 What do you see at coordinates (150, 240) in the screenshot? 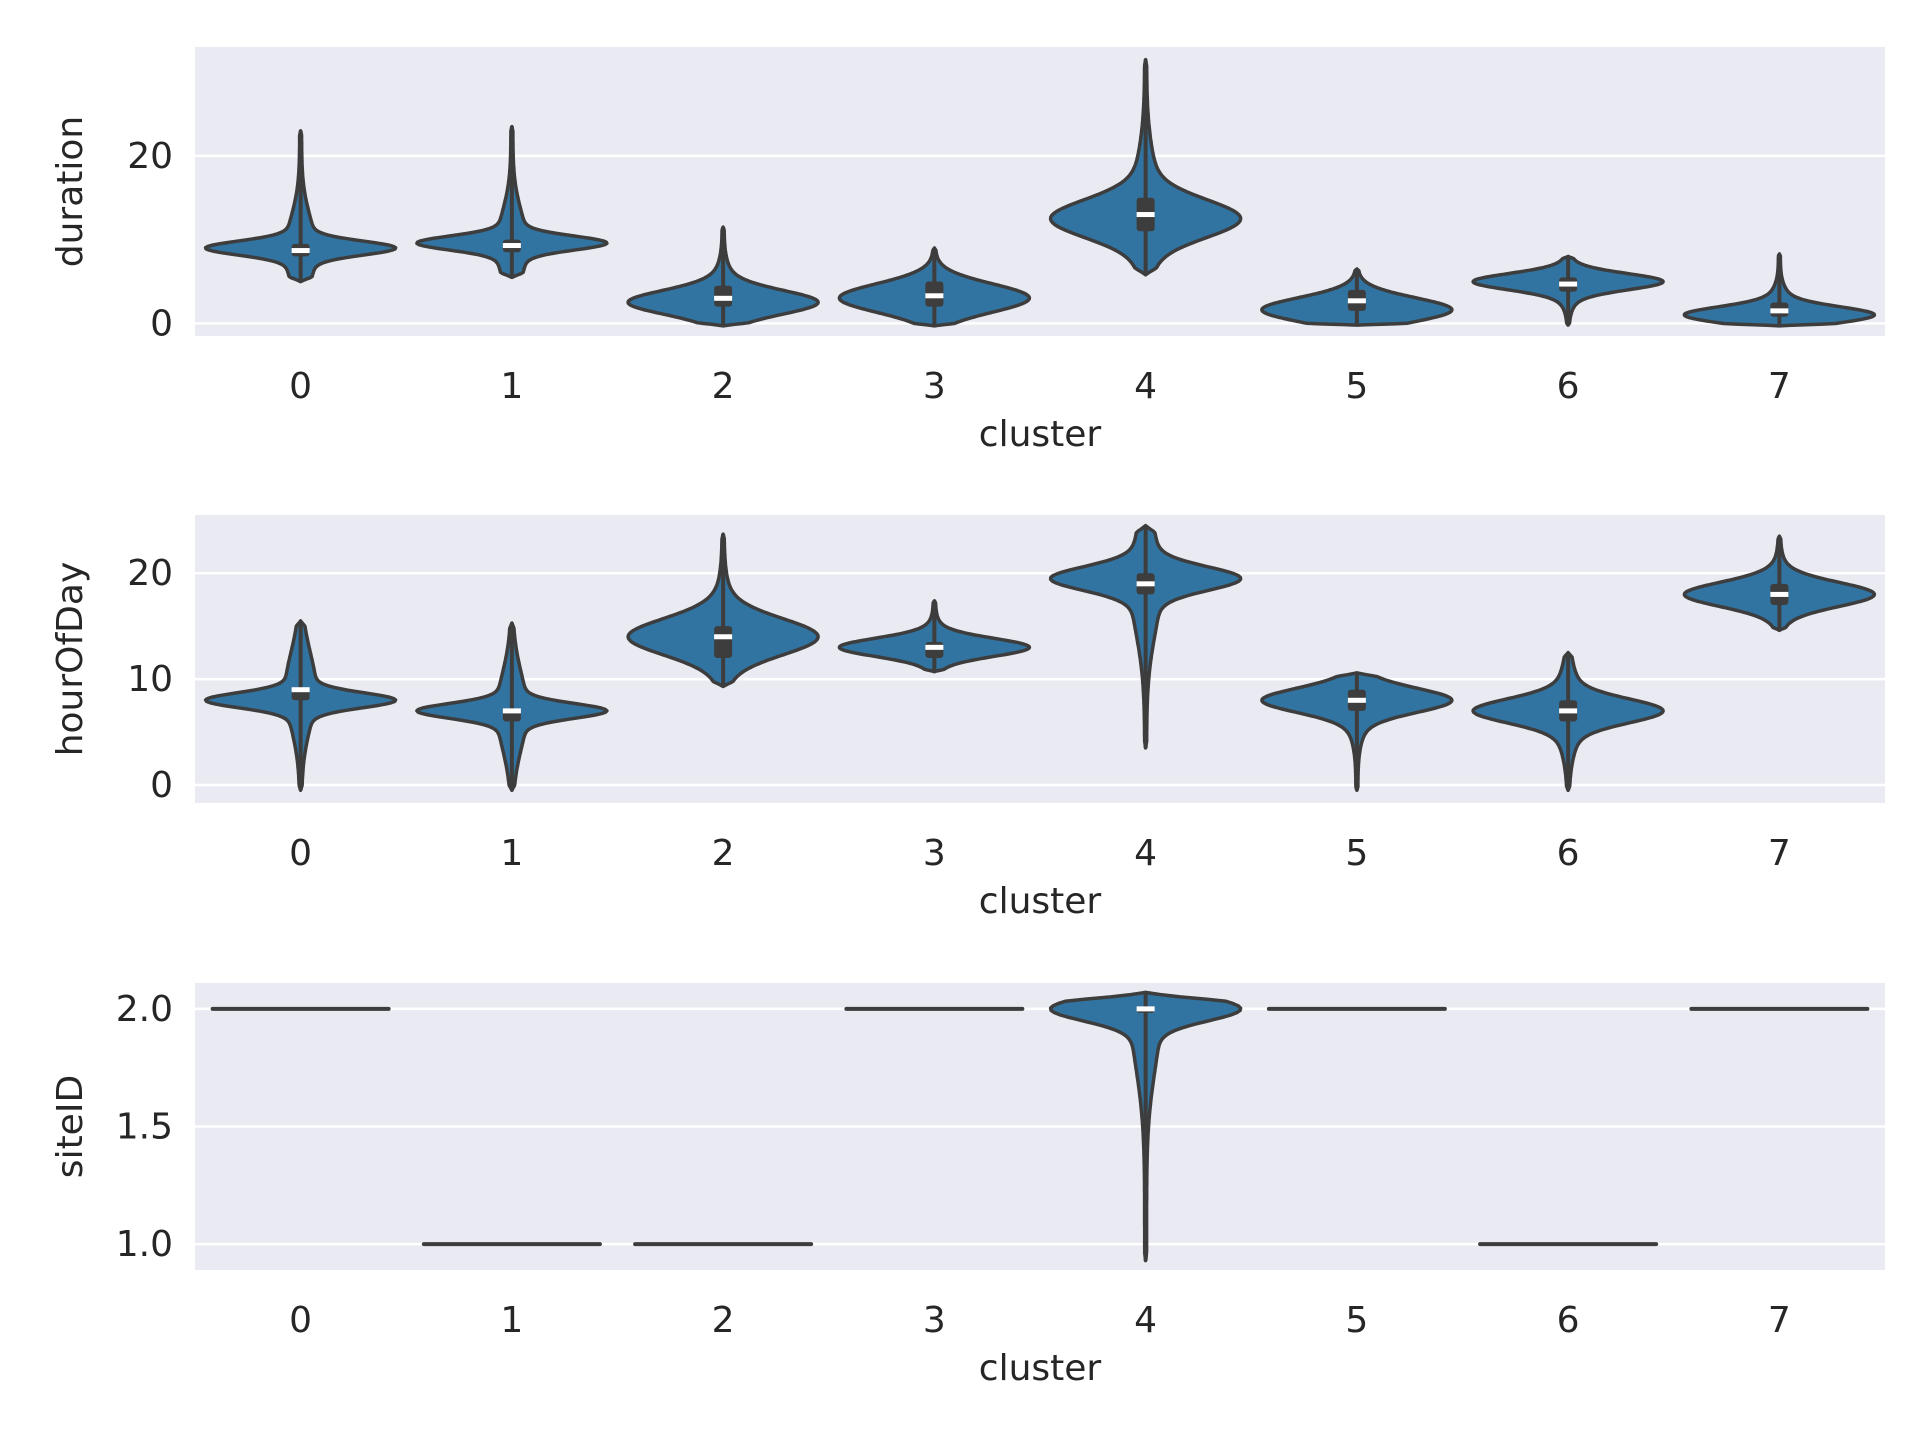
I see `duration-y-ticks: 0 20` at bounding box center [150, 240].